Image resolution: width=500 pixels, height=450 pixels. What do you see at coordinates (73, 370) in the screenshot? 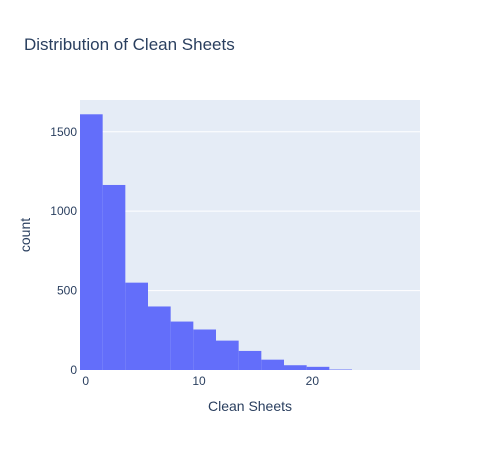
I see `y-tick-label: 0` at bounding box center [73, 370].